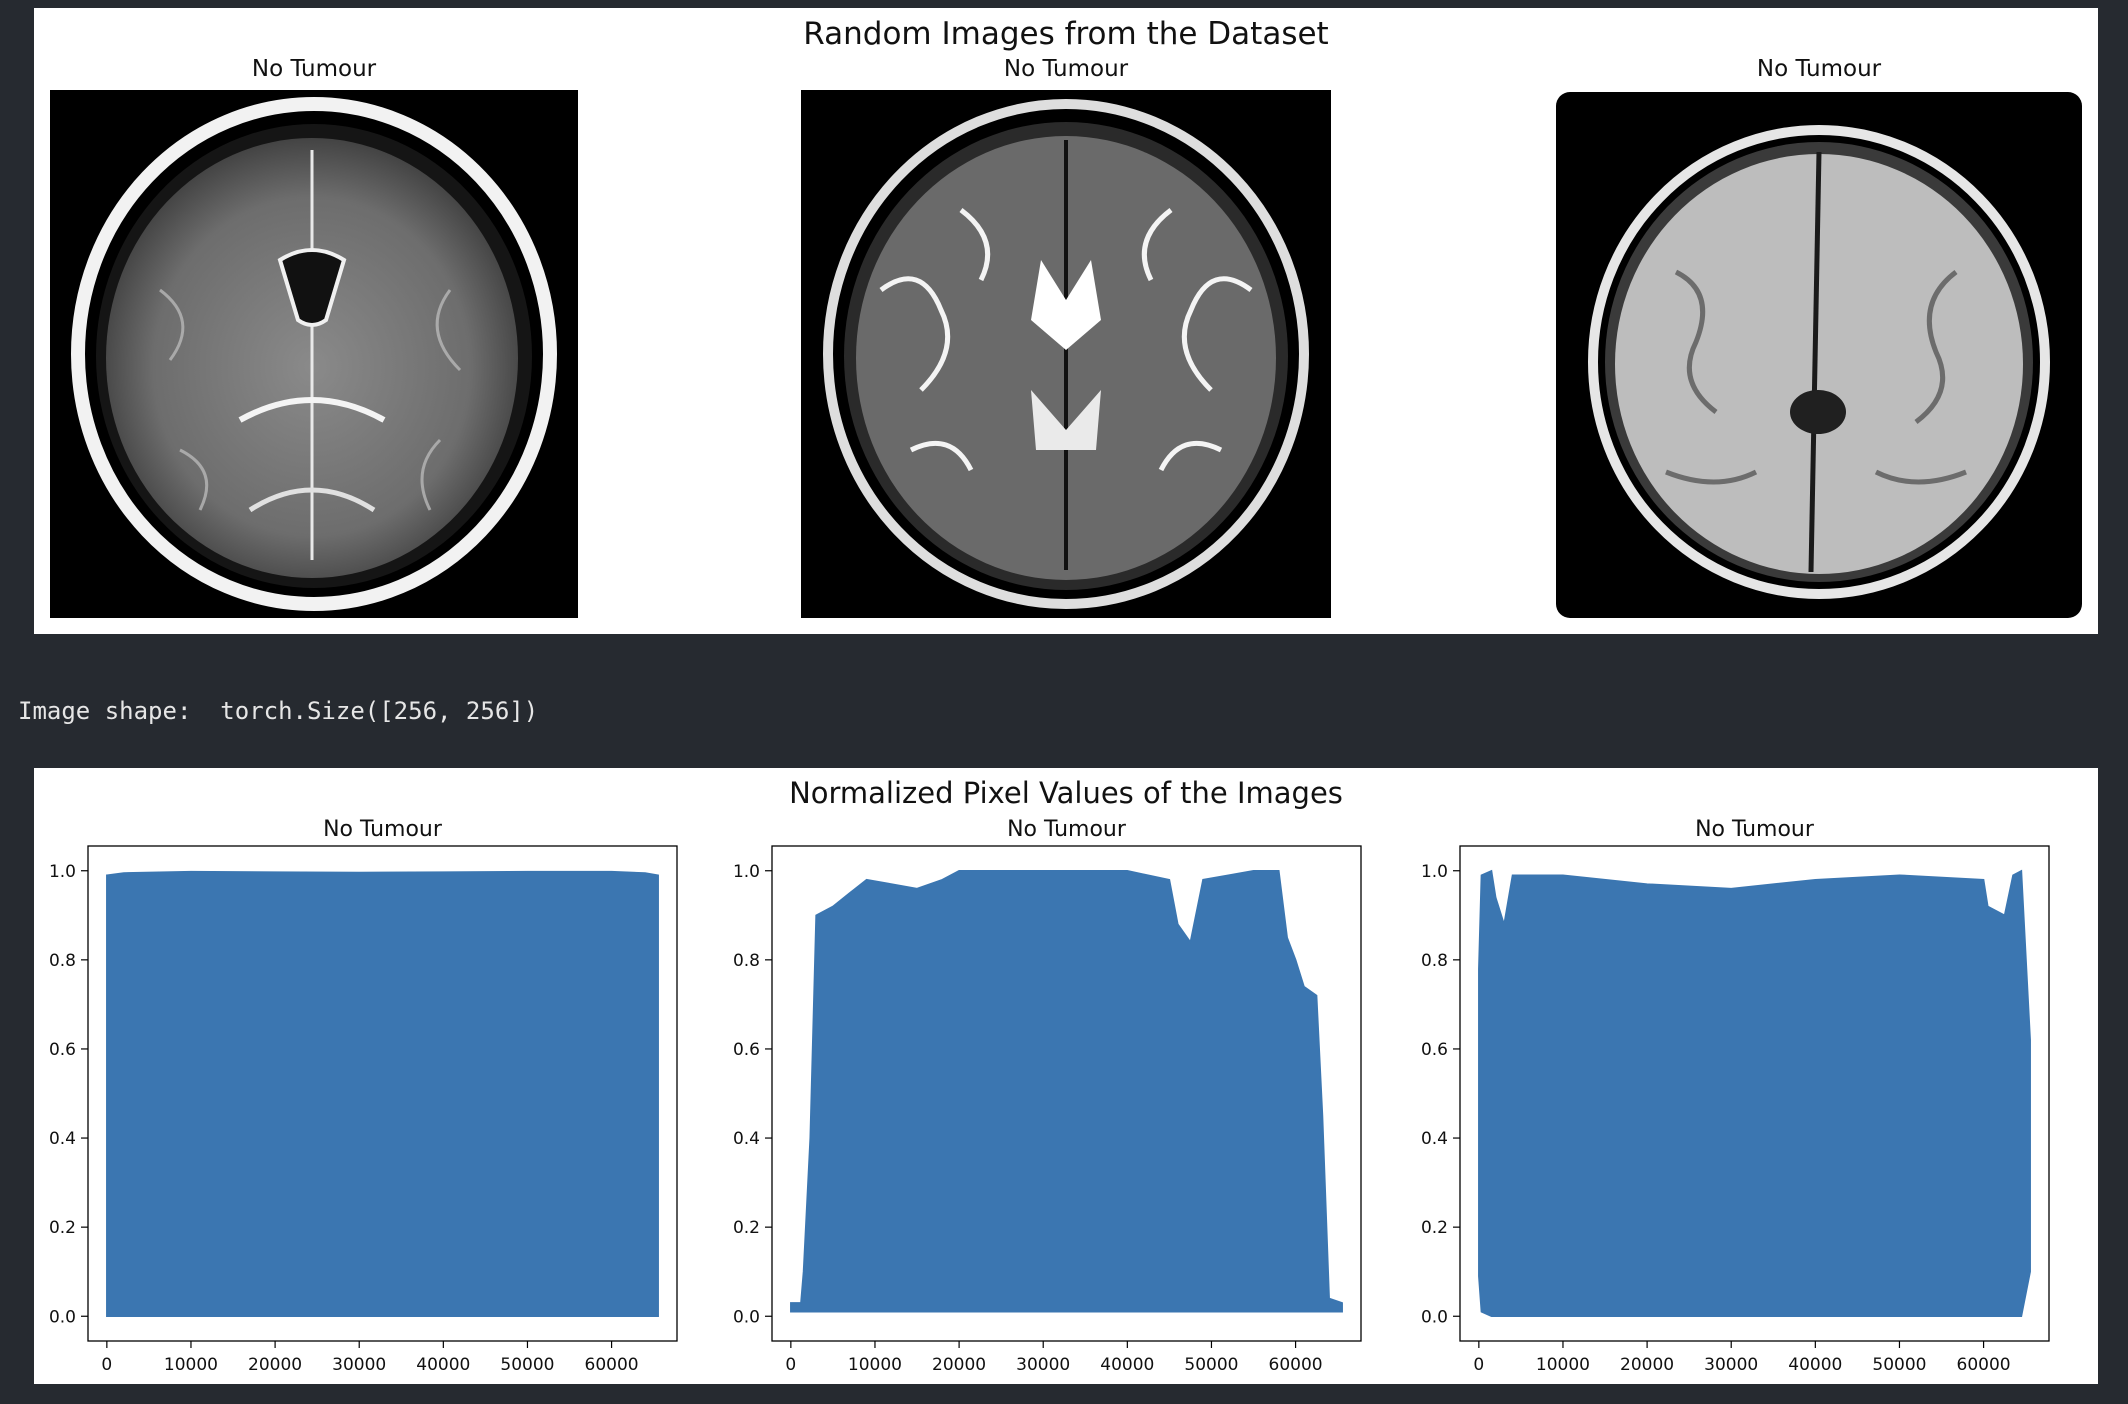 Image resolution: width=2128 pixels, height=1404 pixels. What do you see at coordinates (278, 711) in the screenshot?
I see `output-text: Image shape: torch.Size([256, 256])` at bounding box center [278, 711].